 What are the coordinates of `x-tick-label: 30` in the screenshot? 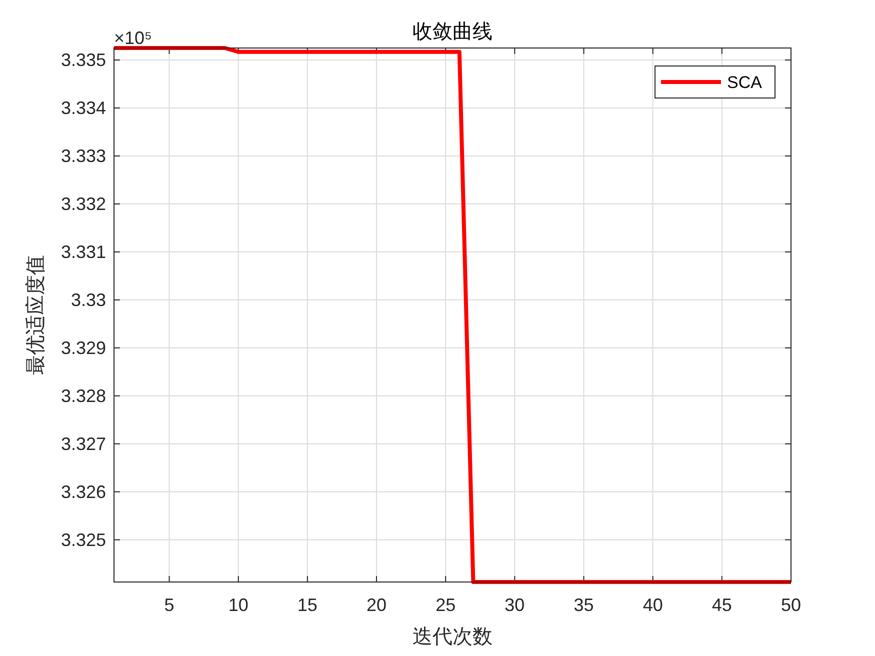 It's located at (514, 605).